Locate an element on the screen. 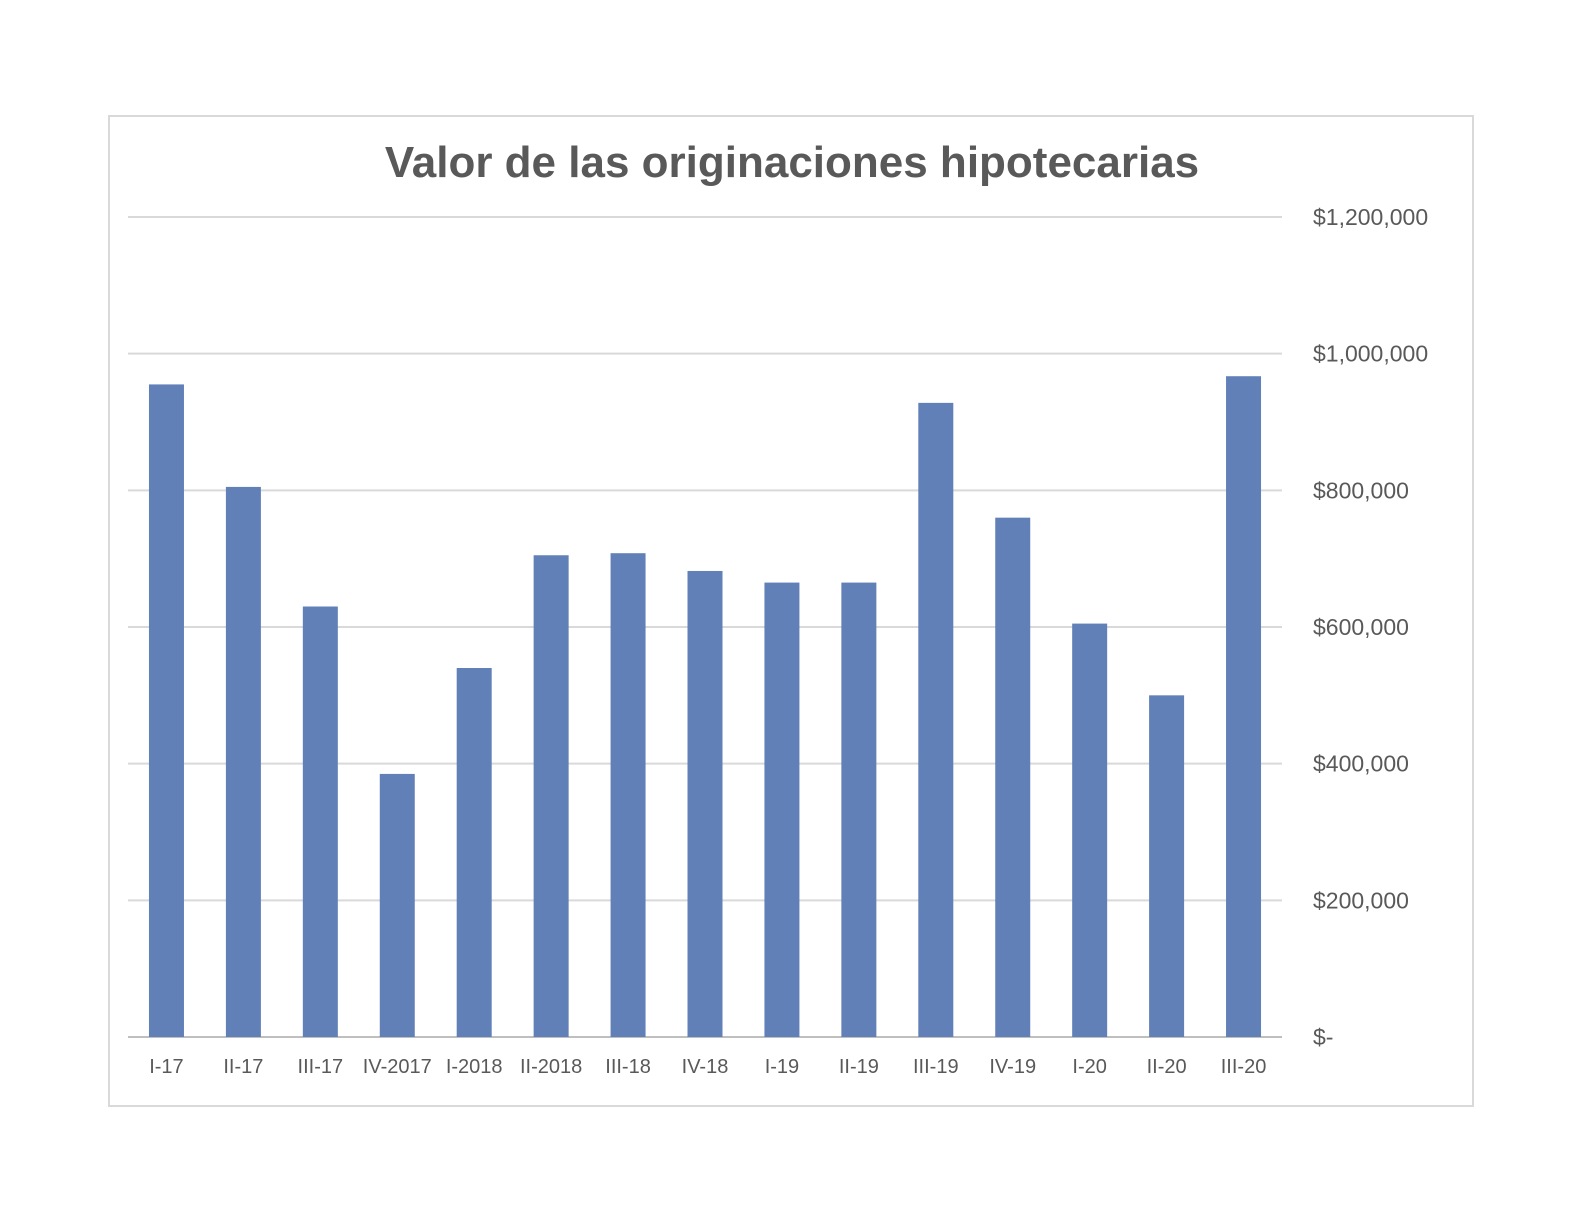 The width and height of the screenshot is (1584, 1224). x-tick-label: IV-2017 is located at coordinates (397, 1067).